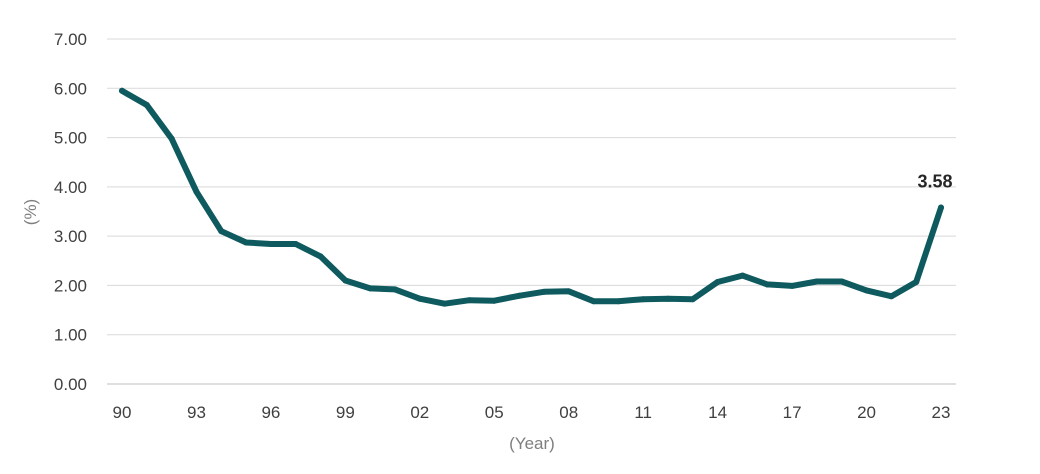 The height and width of the screenshot is (474, 1040). I want to click on x-tick-label: 02, so click(419, 412).